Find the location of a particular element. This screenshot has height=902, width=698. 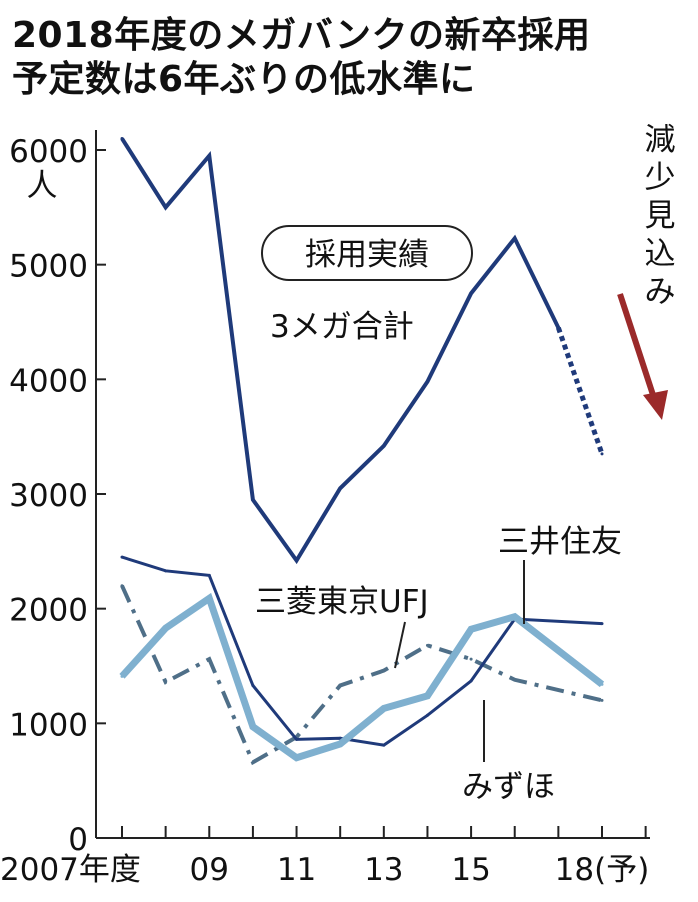

y-tick-label: 6000 is located at coordinates (48, 152).